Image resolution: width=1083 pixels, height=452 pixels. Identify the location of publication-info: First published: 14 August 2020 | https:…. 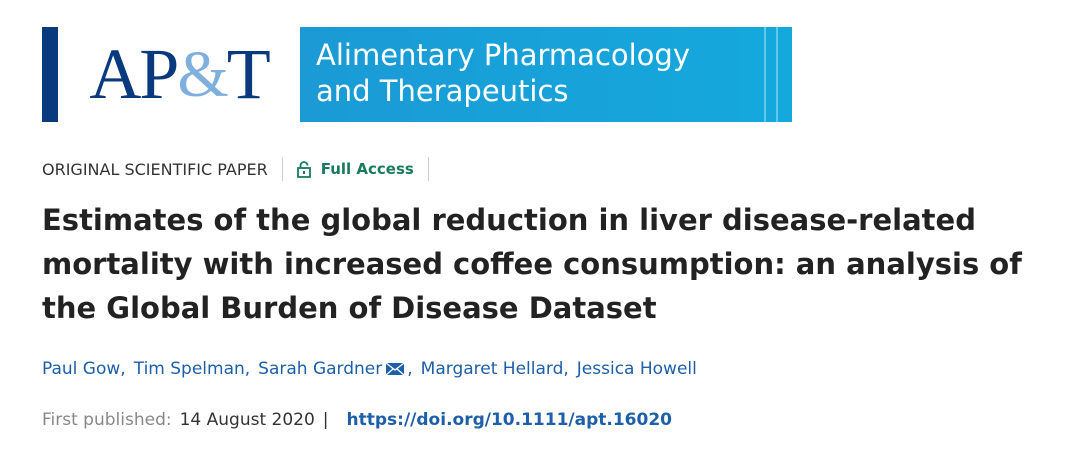
(357, 420).